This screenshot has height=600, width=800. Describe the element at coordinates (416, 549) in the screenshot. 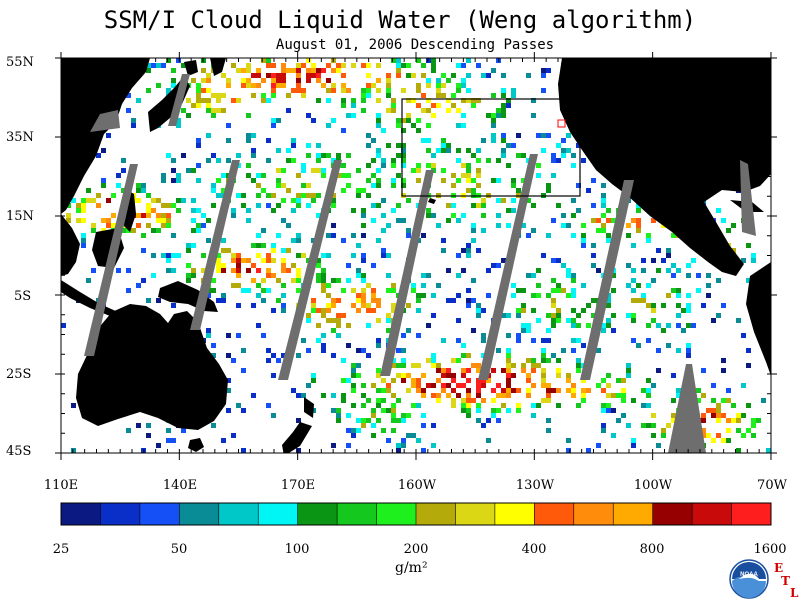

I see `colorbar-label-200: 200` at that location.